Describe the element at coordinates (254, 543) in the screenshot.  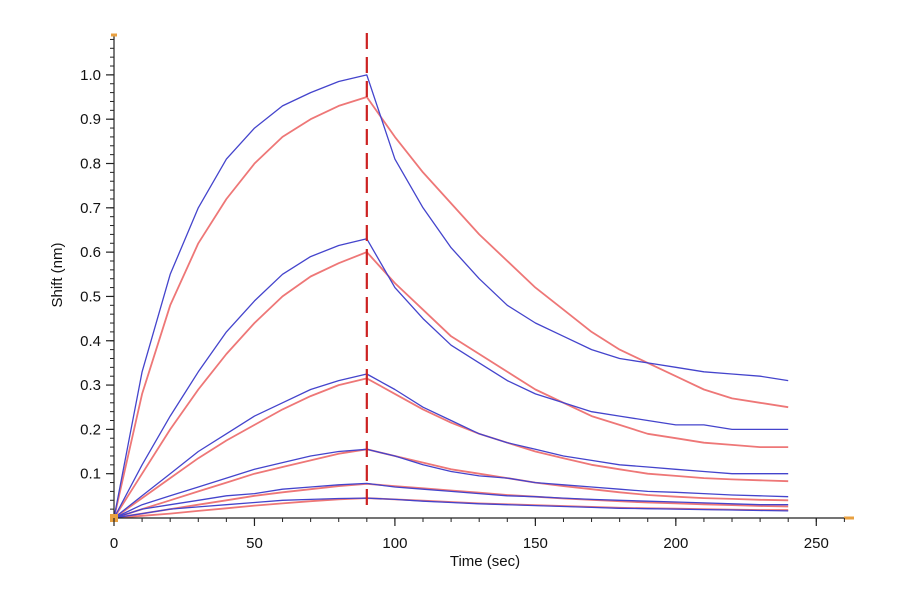
I see `x-tick-label: 50` at that location.